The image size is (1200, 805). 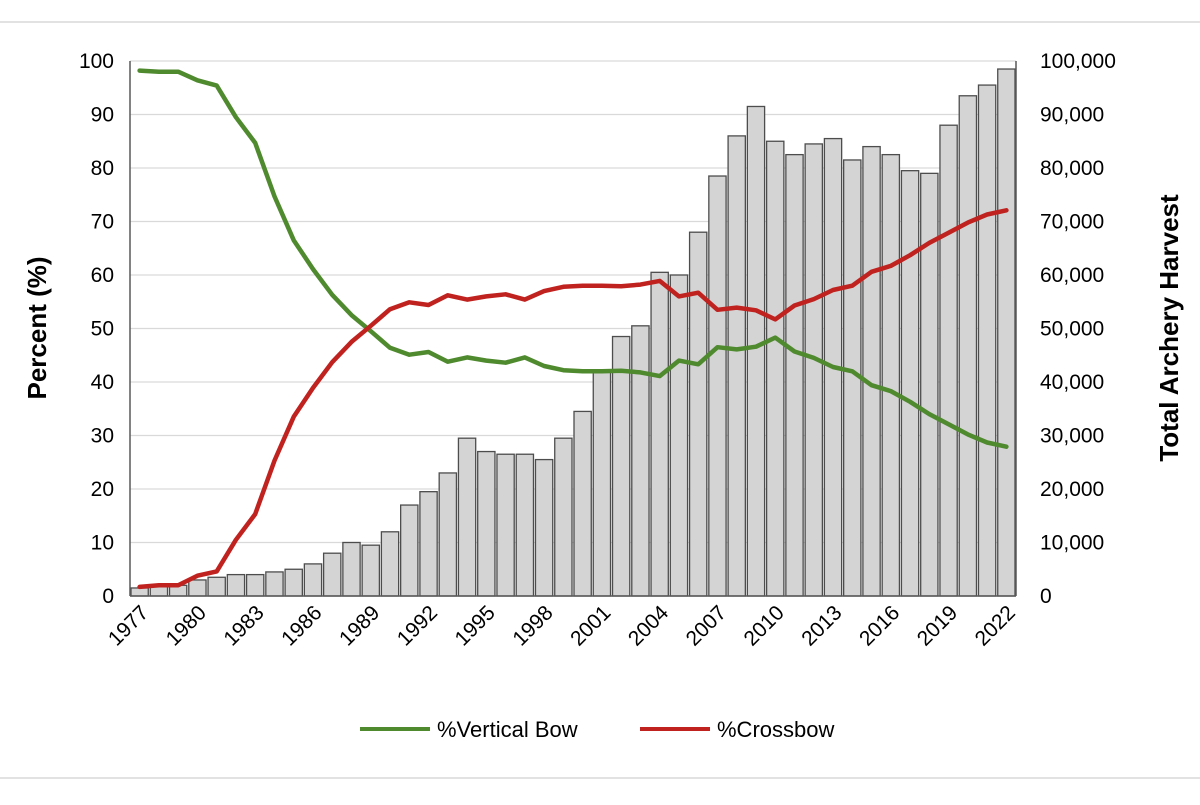 I want to click on y-tick-label-right: 80,000, so click(x=1072, y=168).